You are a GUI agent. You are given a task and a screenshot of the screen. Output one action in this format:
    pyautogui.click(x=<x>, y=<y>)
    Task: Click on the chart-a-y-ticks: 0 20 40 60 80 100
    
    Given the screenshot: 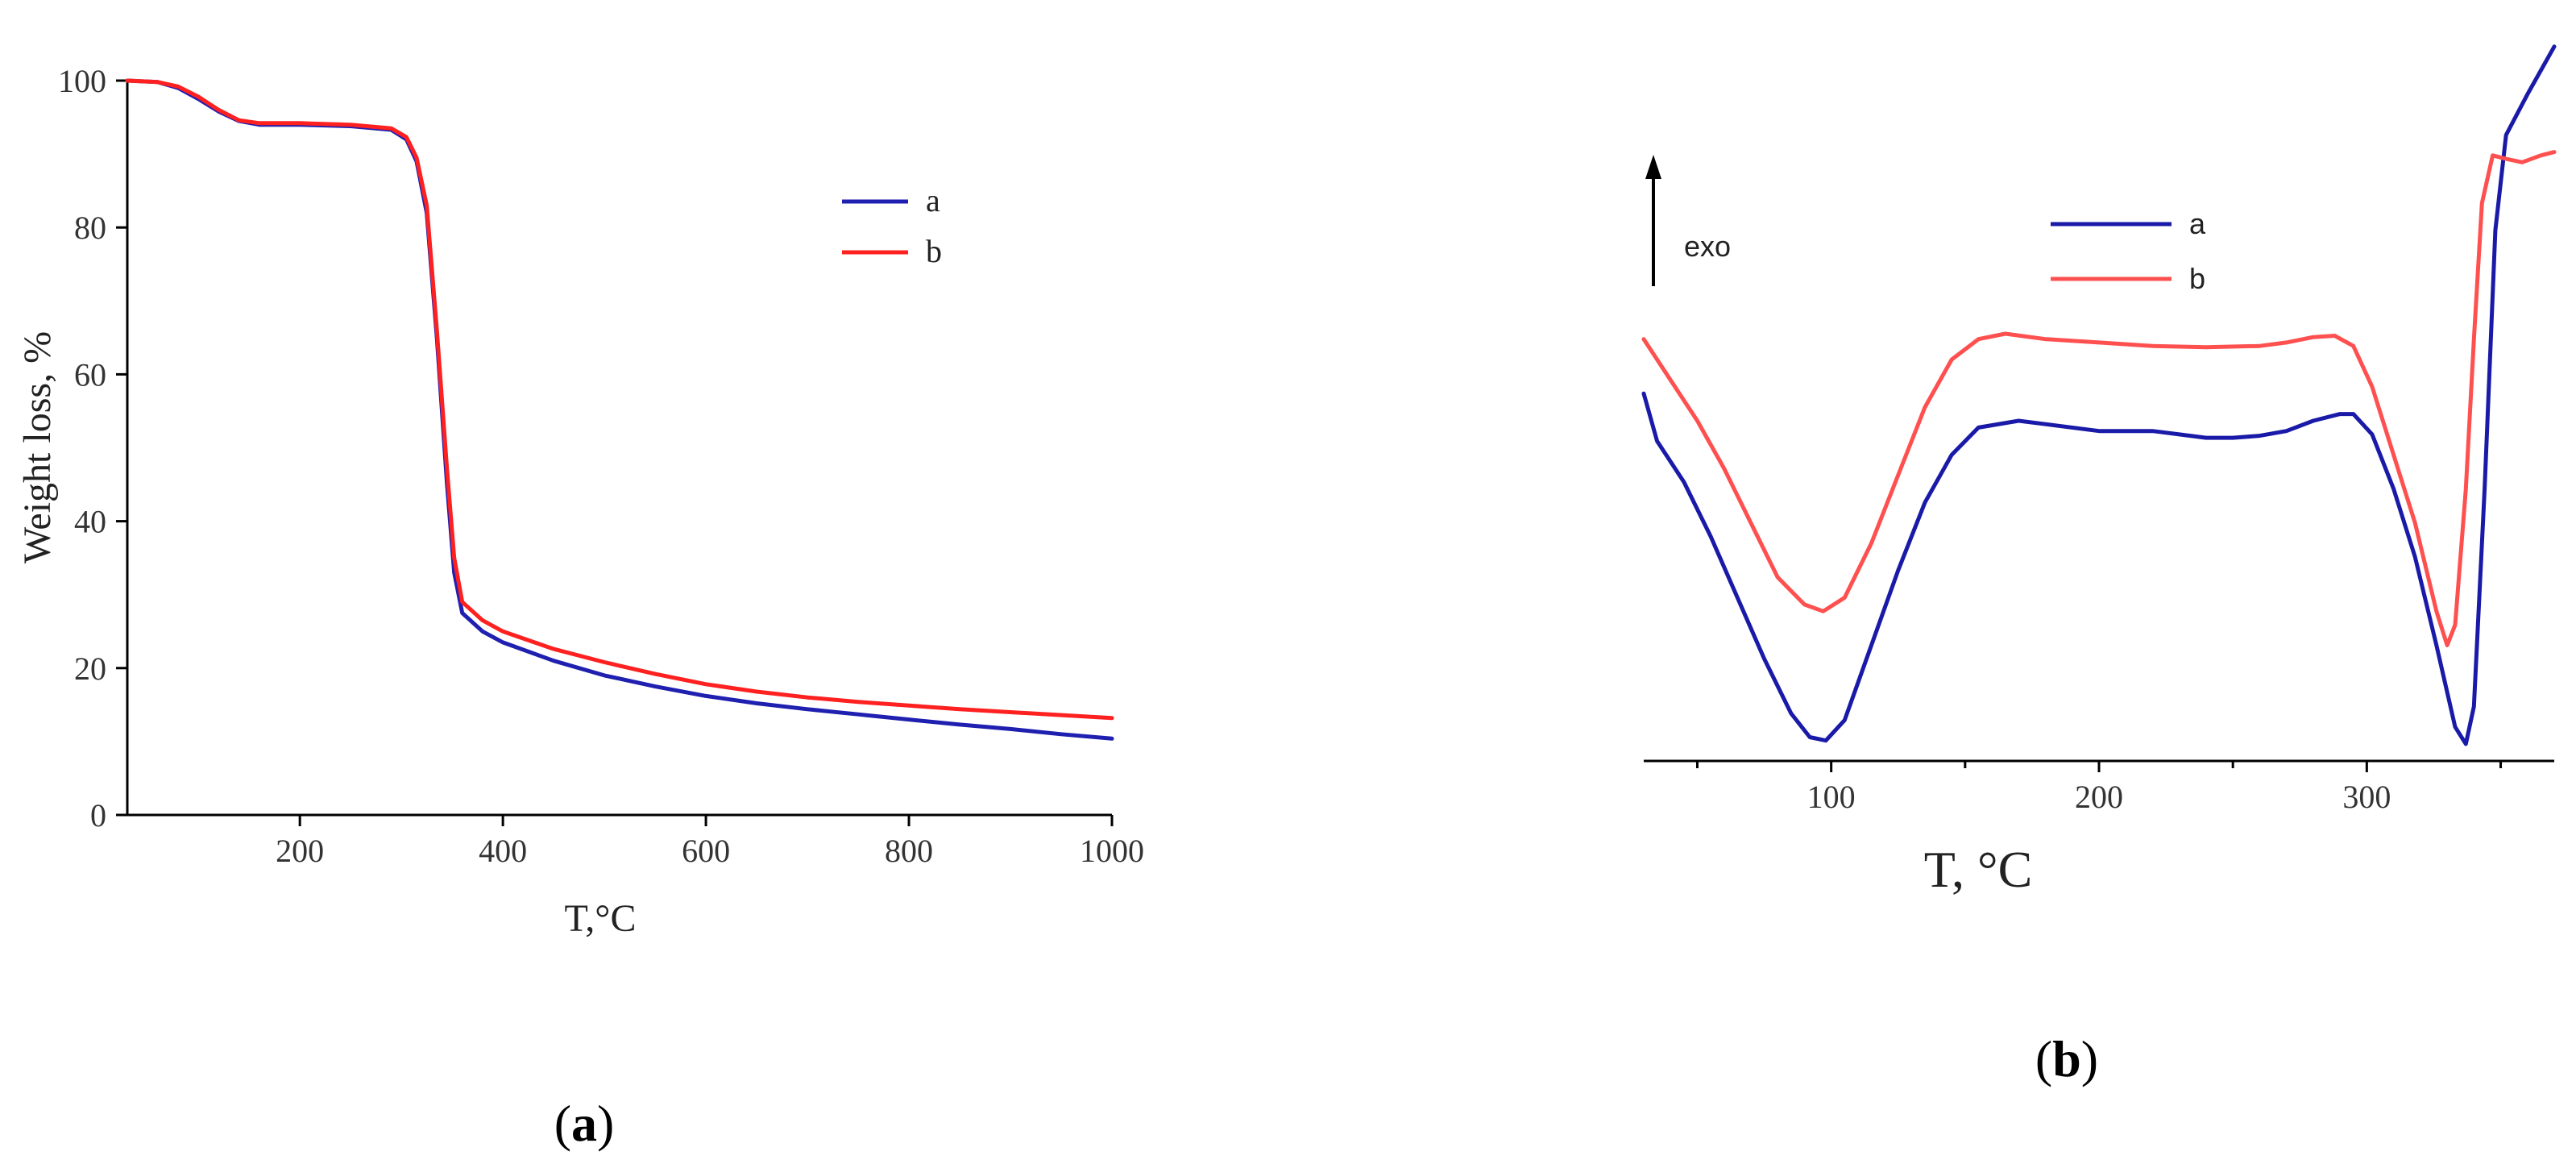 What is the action you would take?
    pyautogui.click(x=92, y=448)
    